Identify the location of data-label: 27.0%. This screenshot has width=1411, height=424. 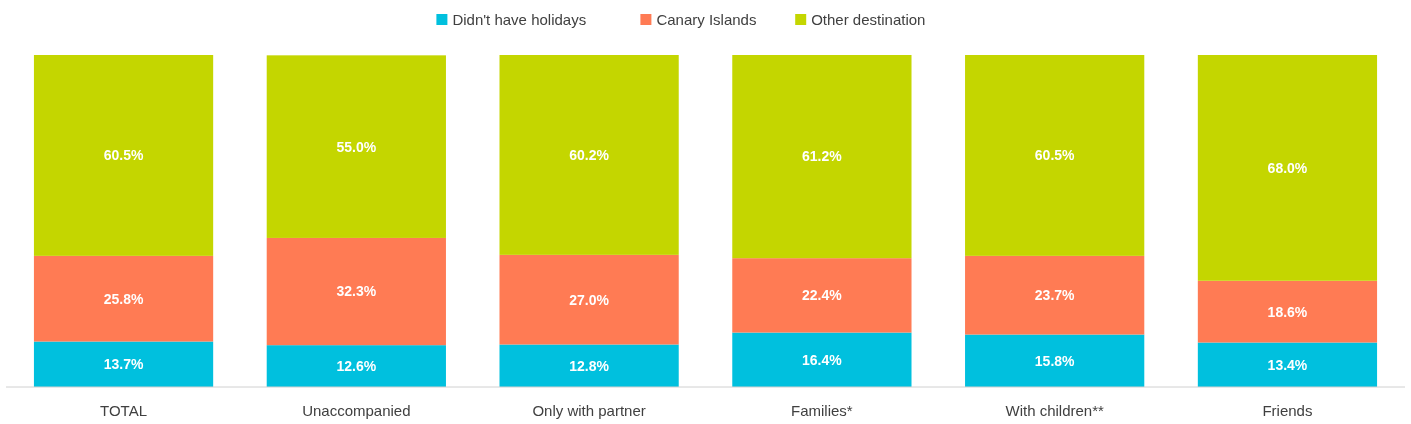
(589, 299).